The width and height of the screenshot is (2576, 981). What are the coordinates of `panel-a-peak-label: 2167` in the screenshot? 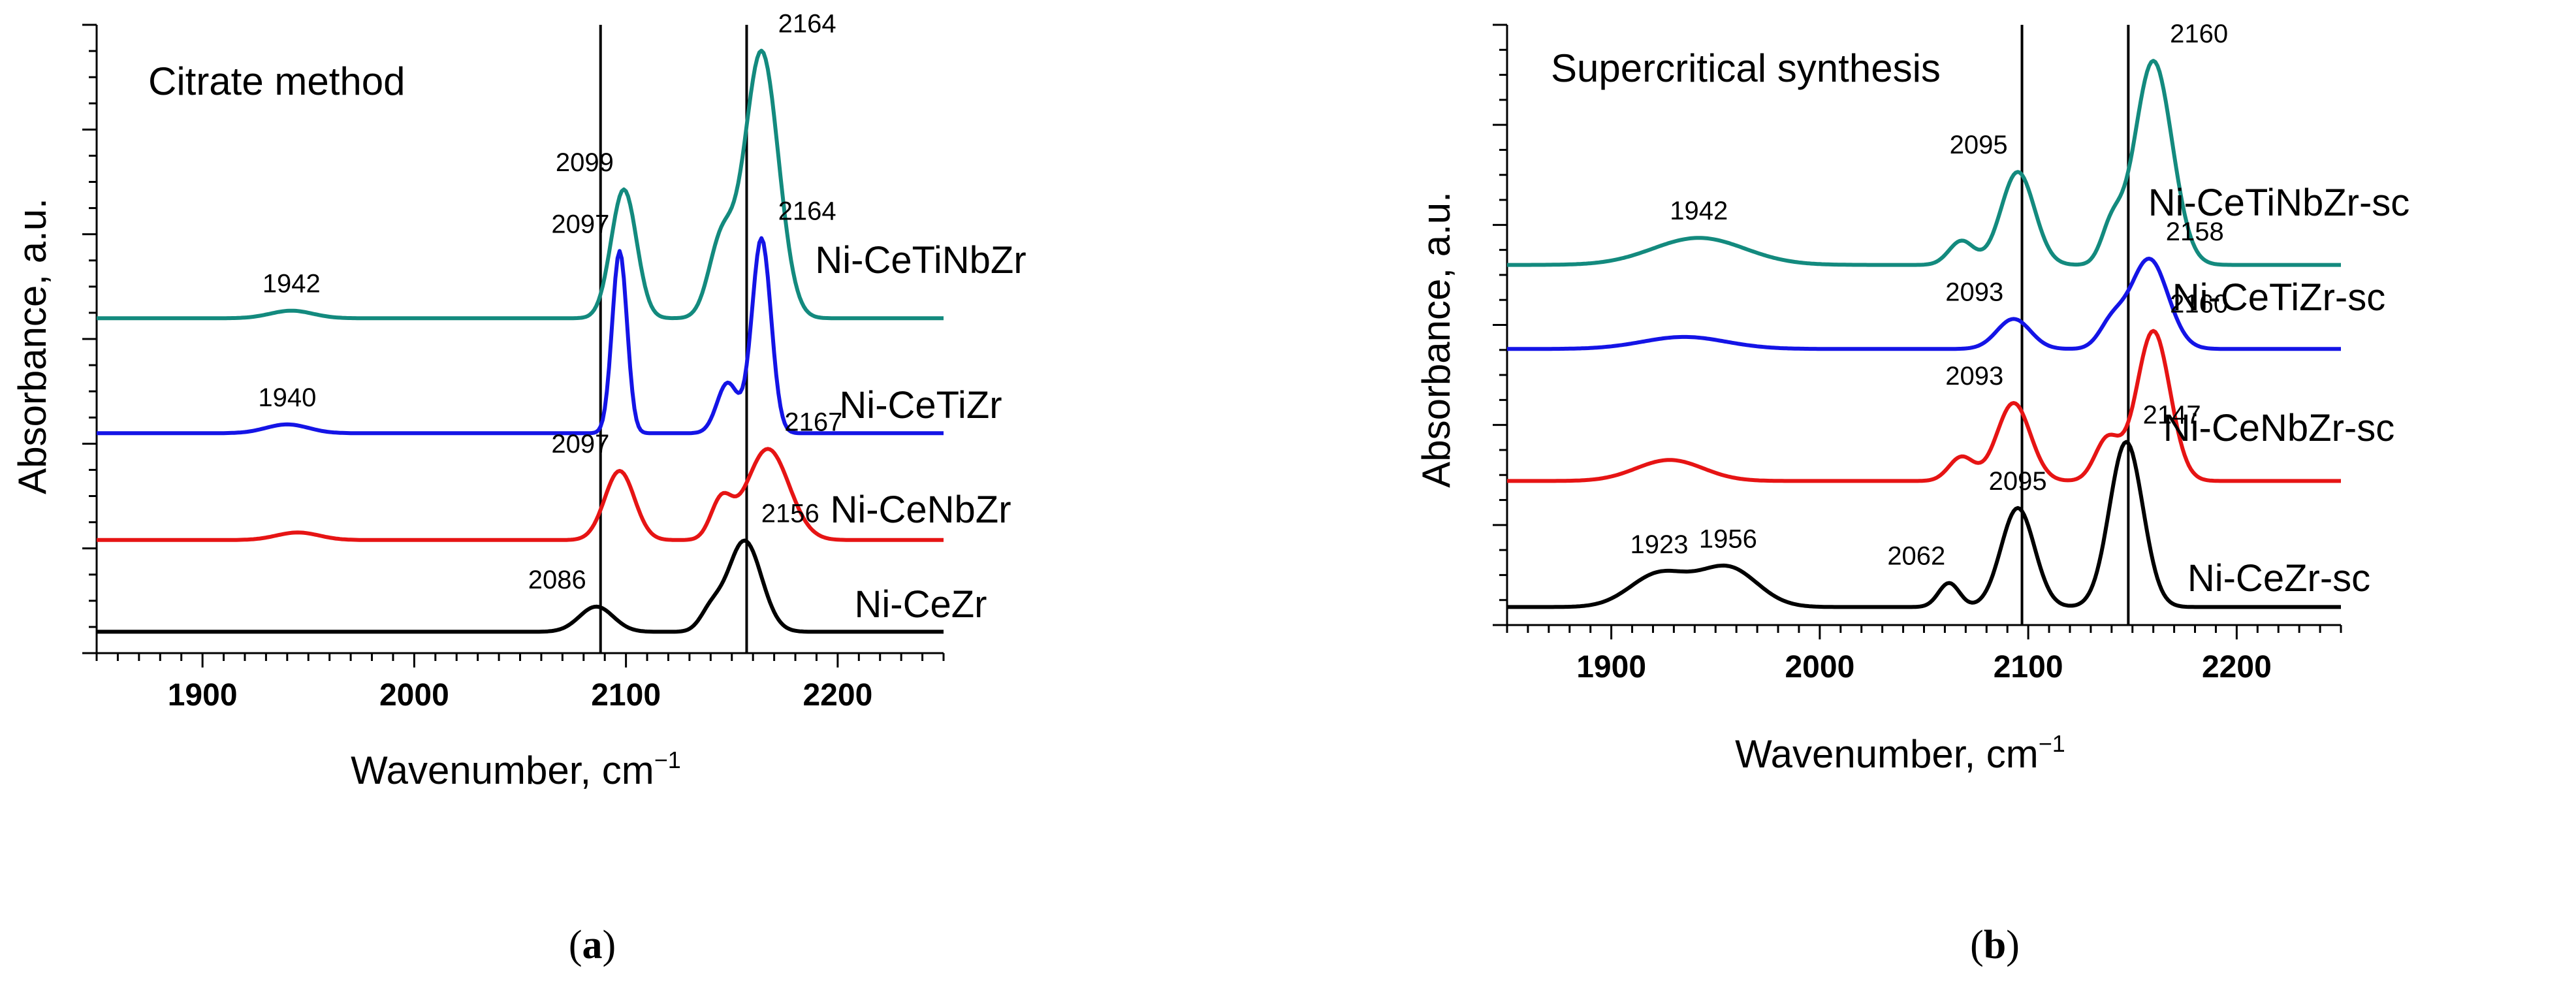 It's located at (813, 422).